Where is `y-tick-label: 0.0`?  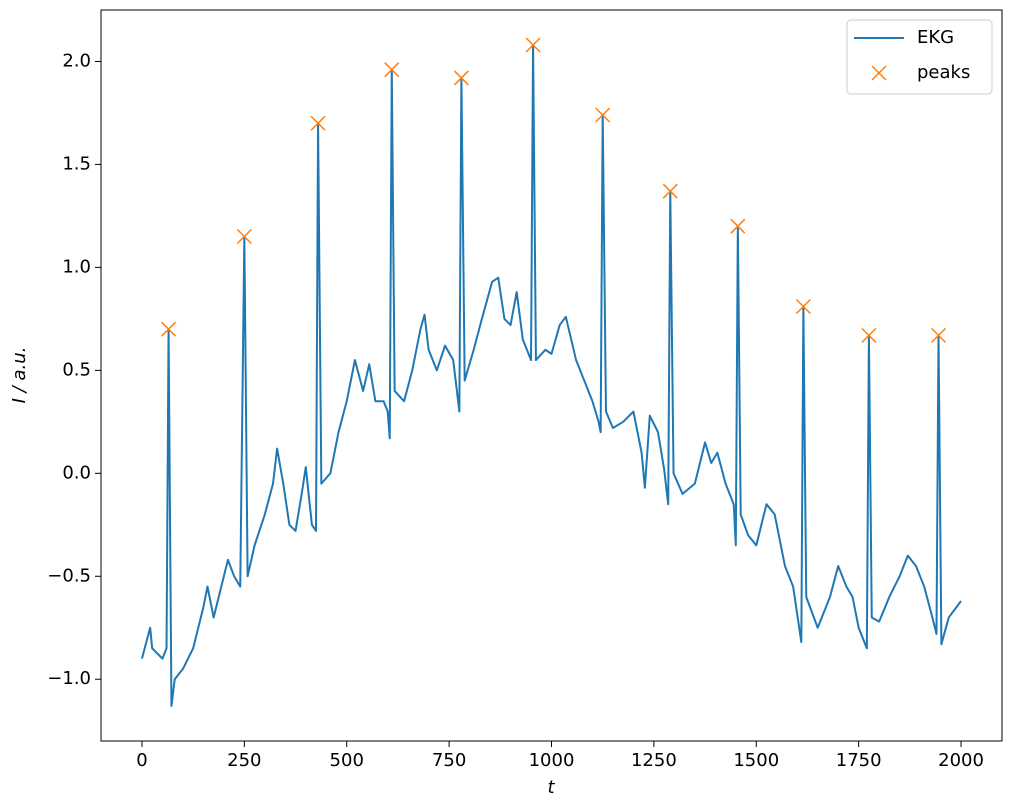 y-tick-label: 0.0 is located at coordinates (76, 472).